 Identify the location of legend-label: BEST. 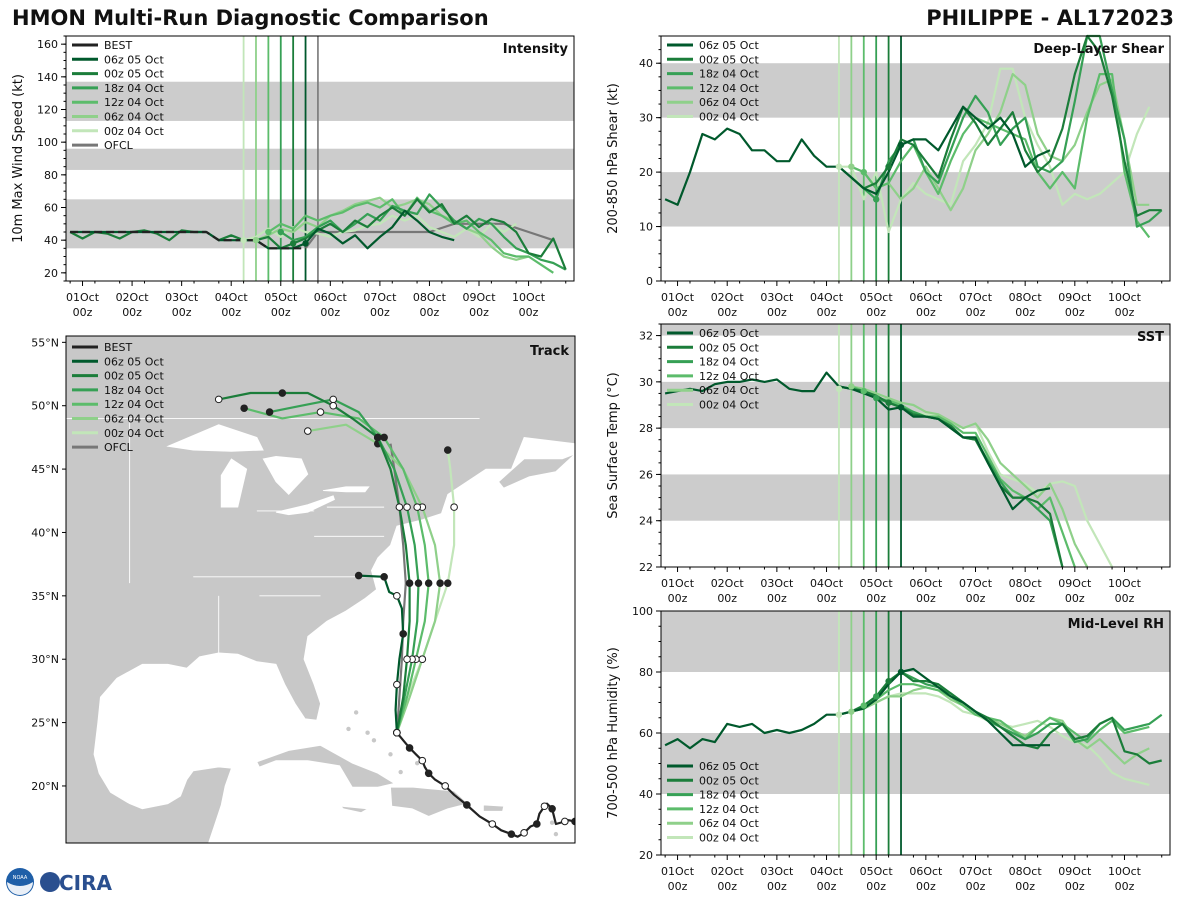
(118, 347).